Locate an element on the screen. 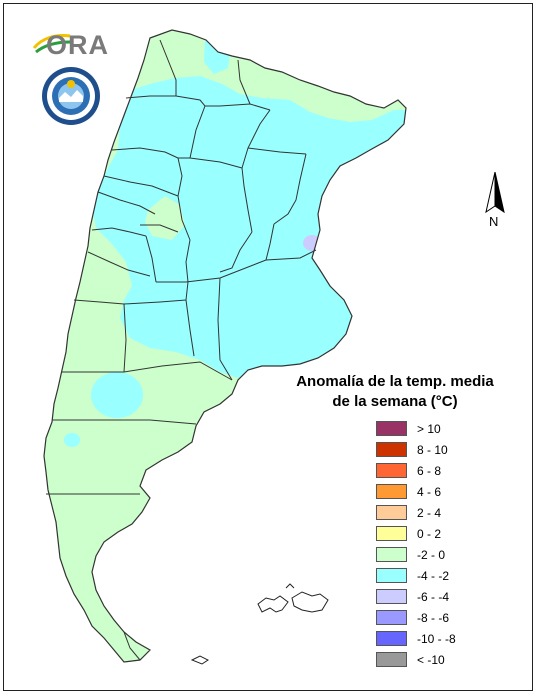 This screenshot has width=538, height=696. legend-item: 8 - 10 is located at coordinates (416, 449).